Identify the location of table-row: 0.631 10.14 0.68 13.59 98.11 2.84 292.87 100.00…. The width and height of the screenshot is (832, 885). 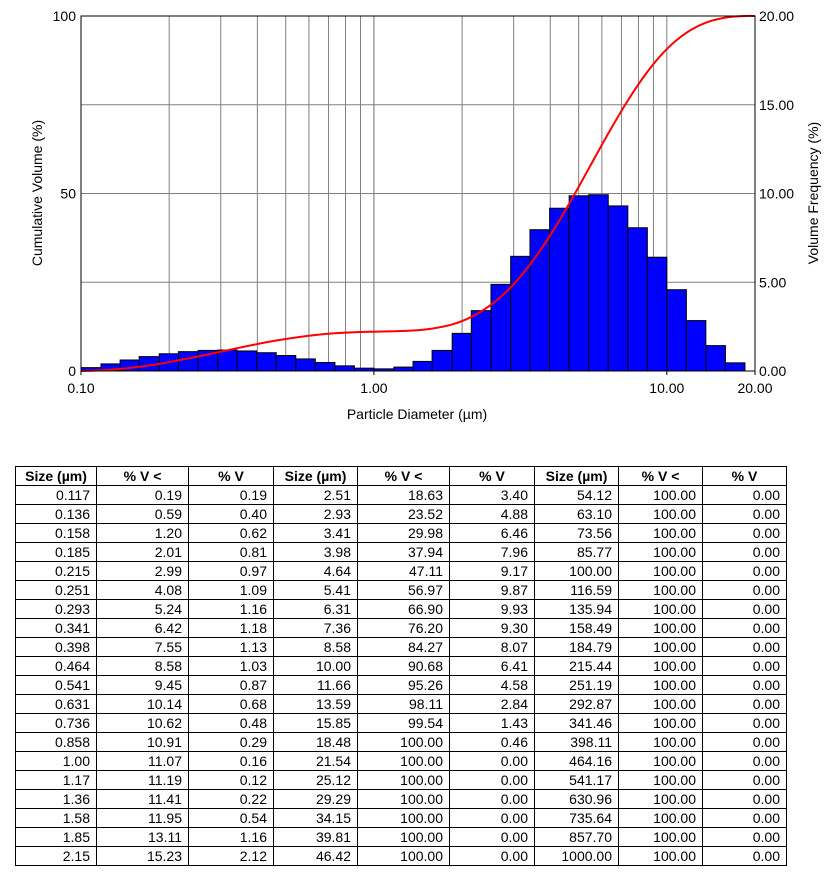
(401, 704).